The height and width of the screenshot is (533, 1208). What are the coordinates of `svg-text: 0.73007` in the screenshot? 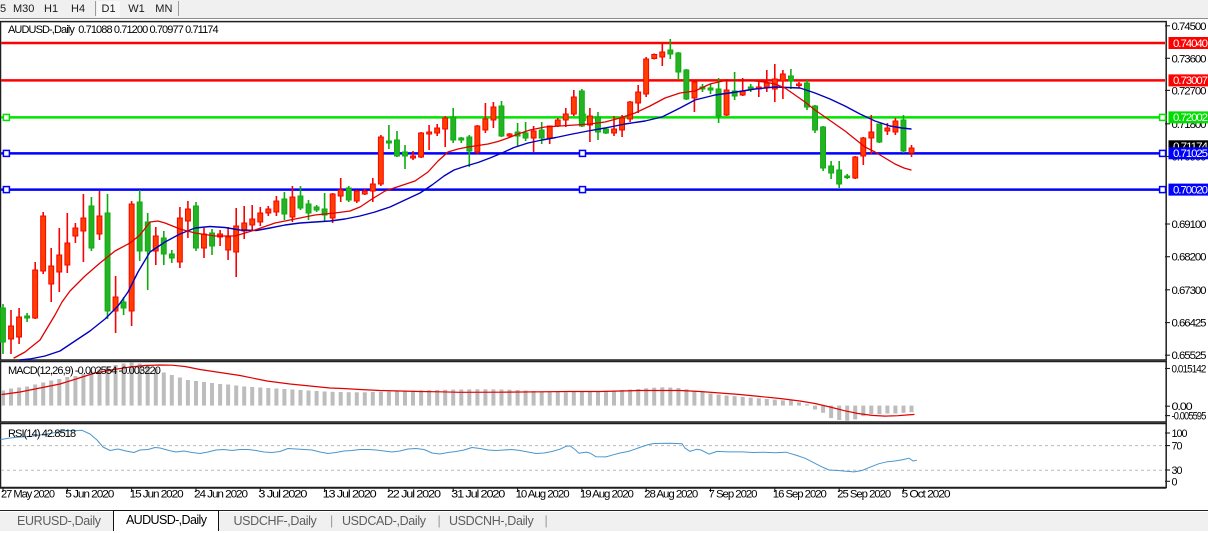 It's located at (1190, 81).